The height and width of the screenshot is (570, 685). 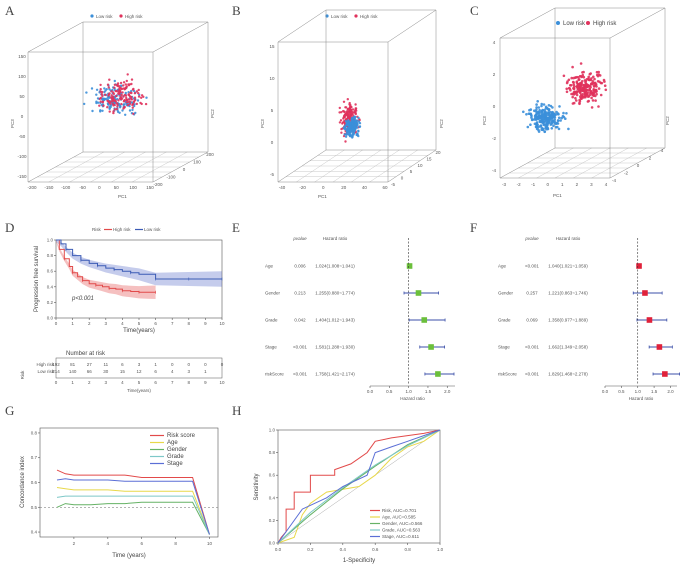 I want to click on forest-row-pvalue: 0.006, so click(x=300, y=266).